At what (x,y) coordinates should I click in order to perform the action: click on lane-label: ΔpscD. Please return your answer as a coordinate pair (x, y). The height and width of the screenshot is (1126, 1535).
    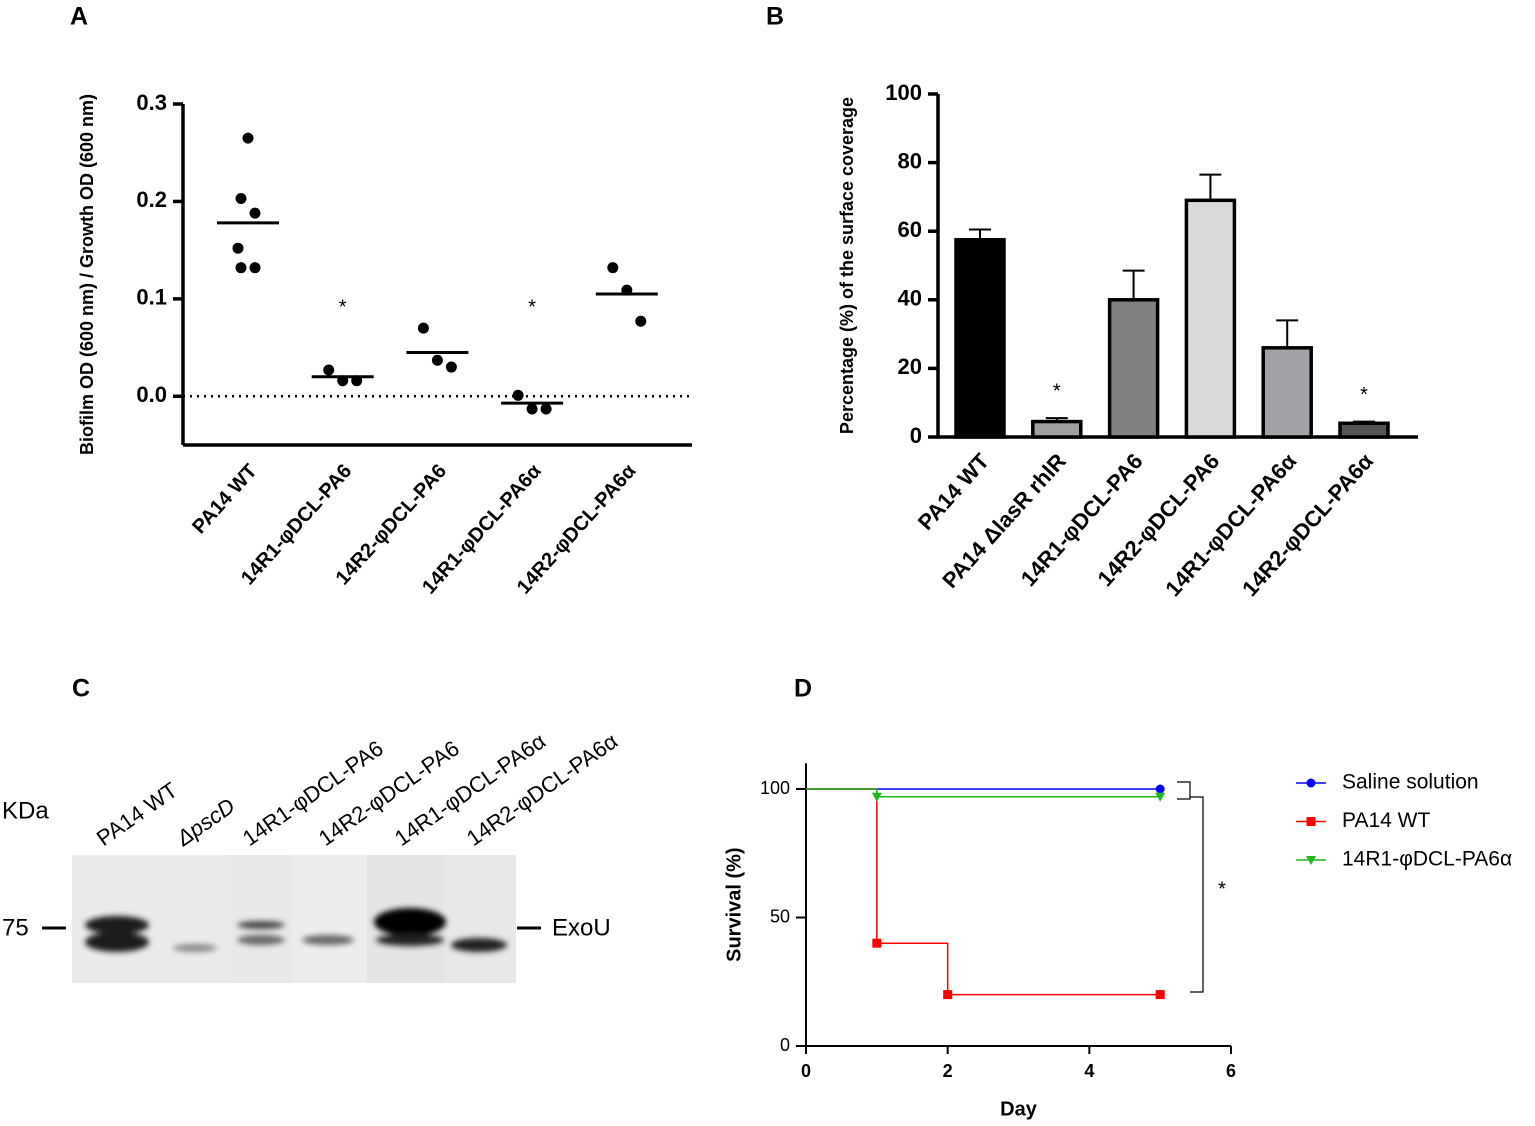
    Looking at the image, I should click on (205, 822).